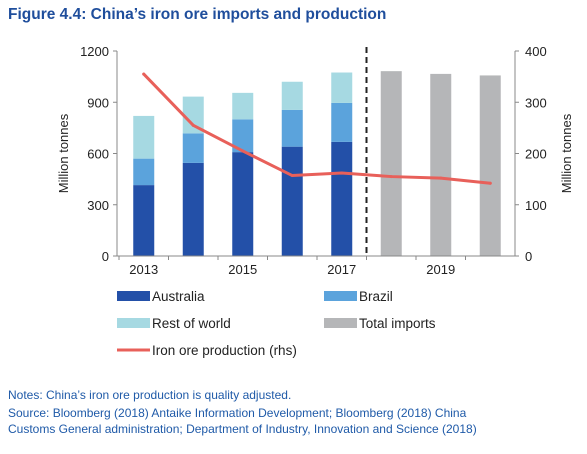  Describe the element at coordinates (242, 269) in the screenshot. I see `x-tick-label-2015: 2015` at that location.